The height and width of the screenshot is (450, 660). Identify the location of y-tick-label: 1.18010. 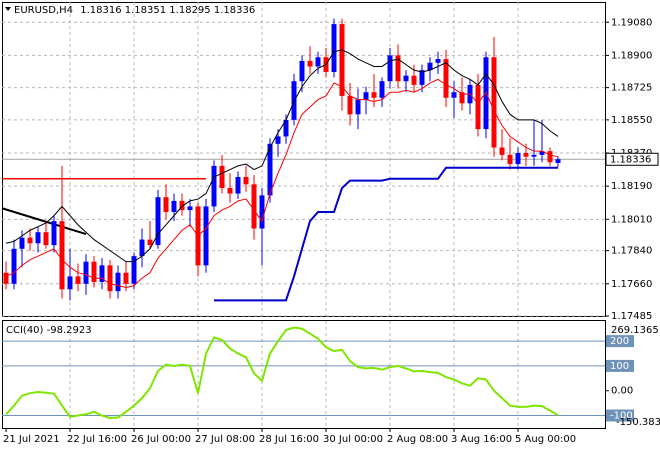
(631, 219).